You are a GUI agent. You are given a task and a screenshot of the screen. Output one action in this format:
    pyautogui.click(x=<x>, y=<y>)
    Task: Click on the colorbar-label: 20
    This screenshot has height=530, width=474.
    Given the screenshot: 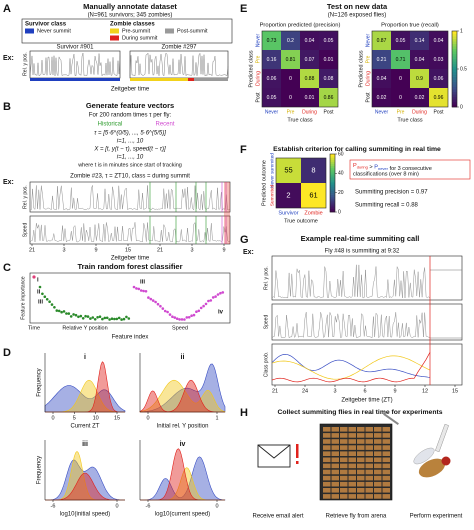 What is the action you would take?
    pyautogui.click(x=341, y=193)
    